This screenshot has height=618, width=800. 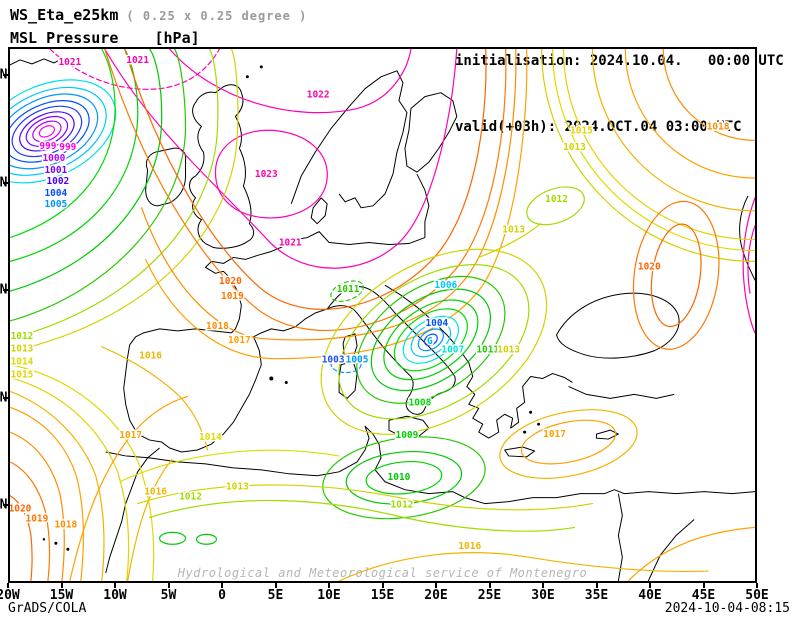 I want to click on lon-tick-label: 25E, so click(x=489, y=595).